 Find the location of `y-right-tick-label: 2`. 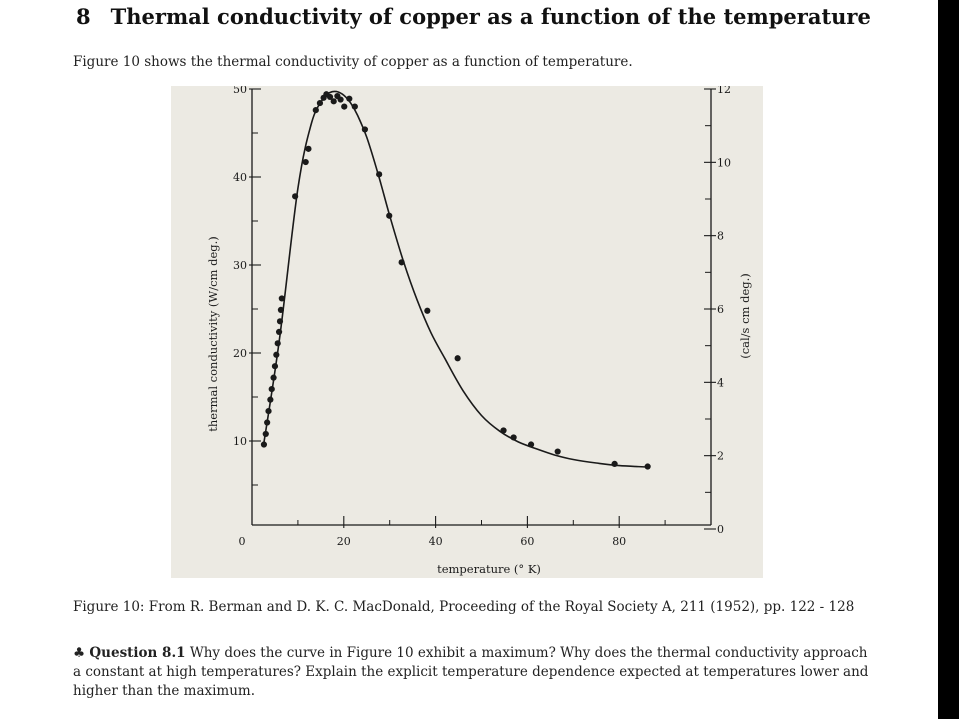

y-right-tick-label: 2 is located at coordinates (720, 456).